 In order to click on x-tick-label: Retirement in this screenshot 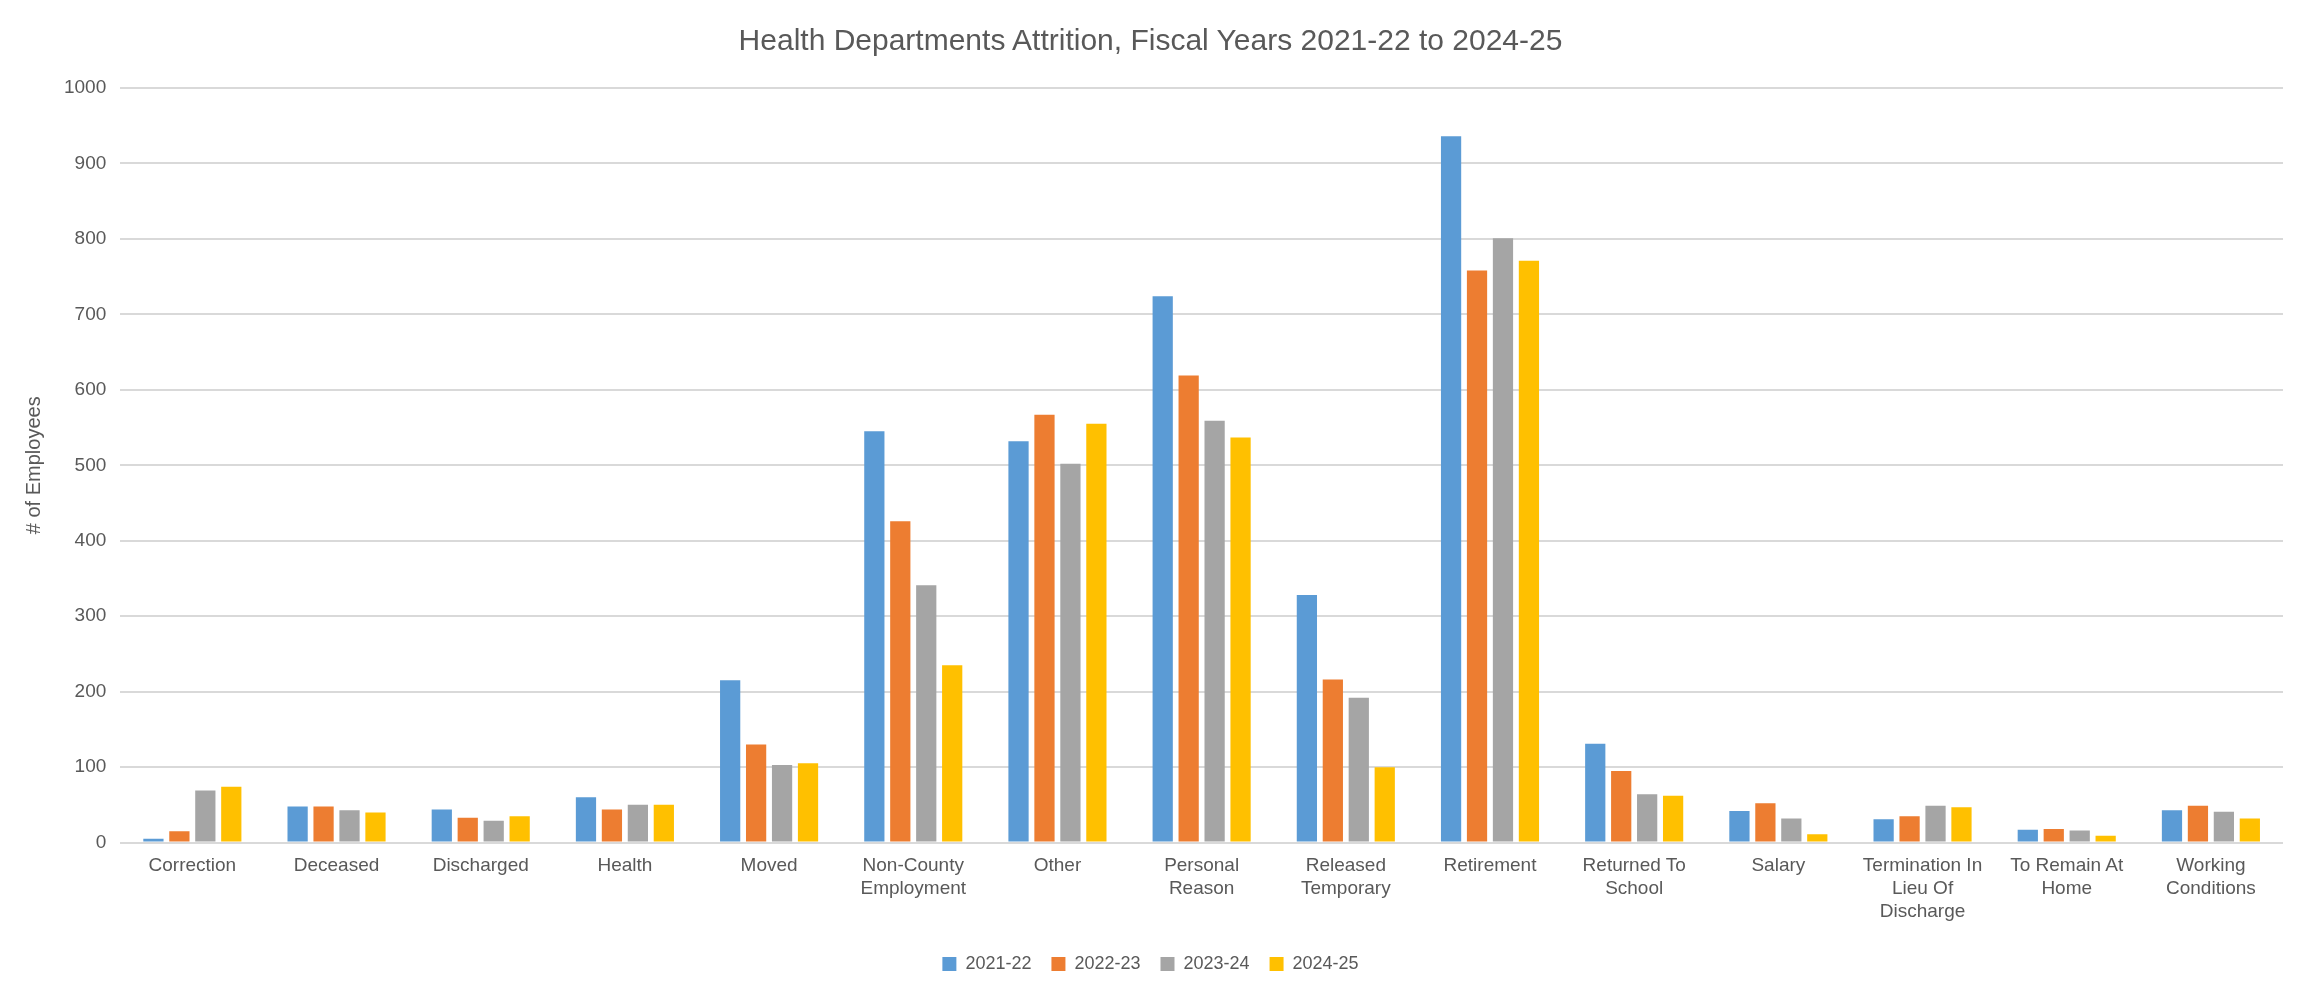, I will do `click(1490, 865)`.